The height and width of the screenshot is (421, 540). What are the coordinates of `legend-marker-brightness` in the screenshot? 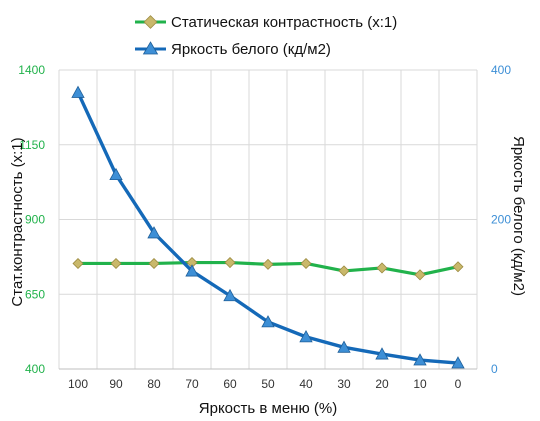 It's located at (150, 48).